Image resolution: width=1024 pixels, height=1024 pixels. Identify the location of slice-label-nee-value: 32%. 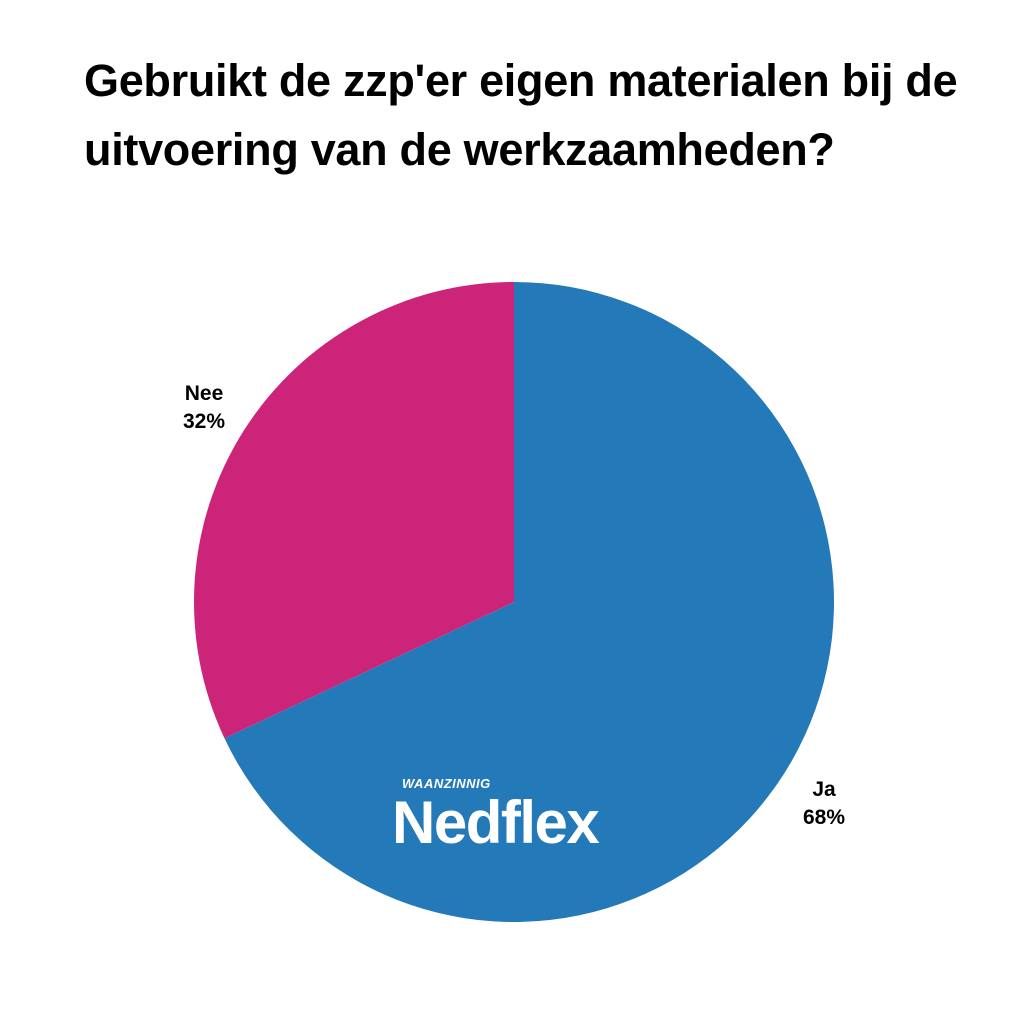
(204, 421).